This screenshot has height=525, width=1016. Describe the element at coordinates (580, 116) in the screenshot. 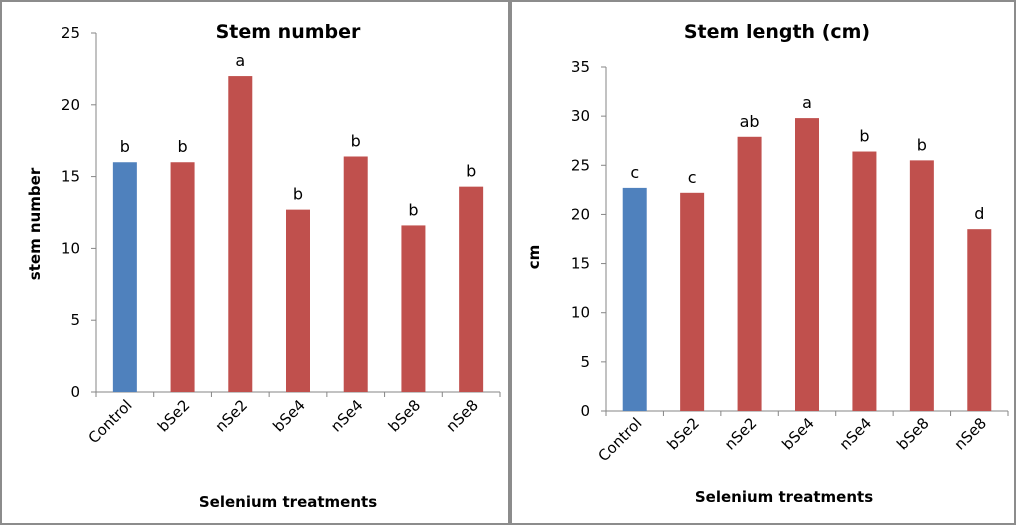

I see `y-tick-label: 30` at that location.